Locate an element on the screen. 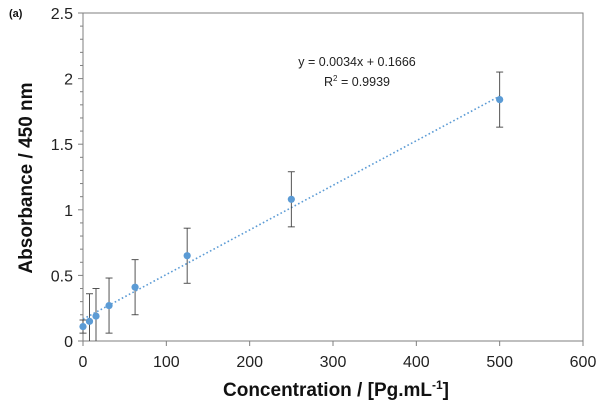 This screenshot has width=605, height=416. x-tick-label: 100 is located at coordinates (166, 362).